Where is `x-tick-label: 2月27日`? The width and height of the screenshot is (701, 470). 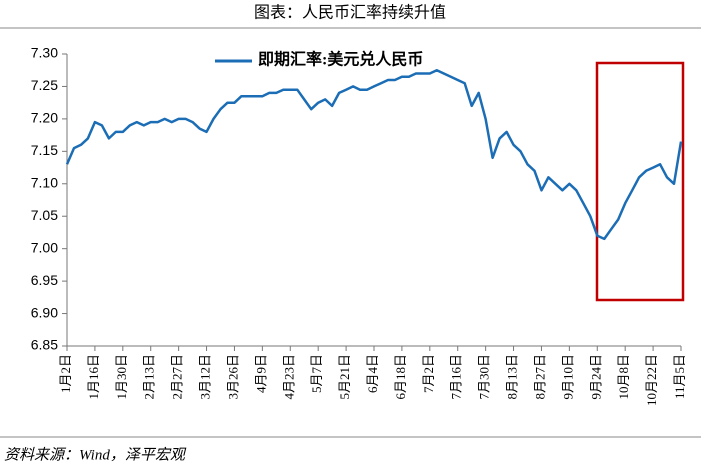 x-tick-label: 2月27日 is located at coordinates (177, 377).